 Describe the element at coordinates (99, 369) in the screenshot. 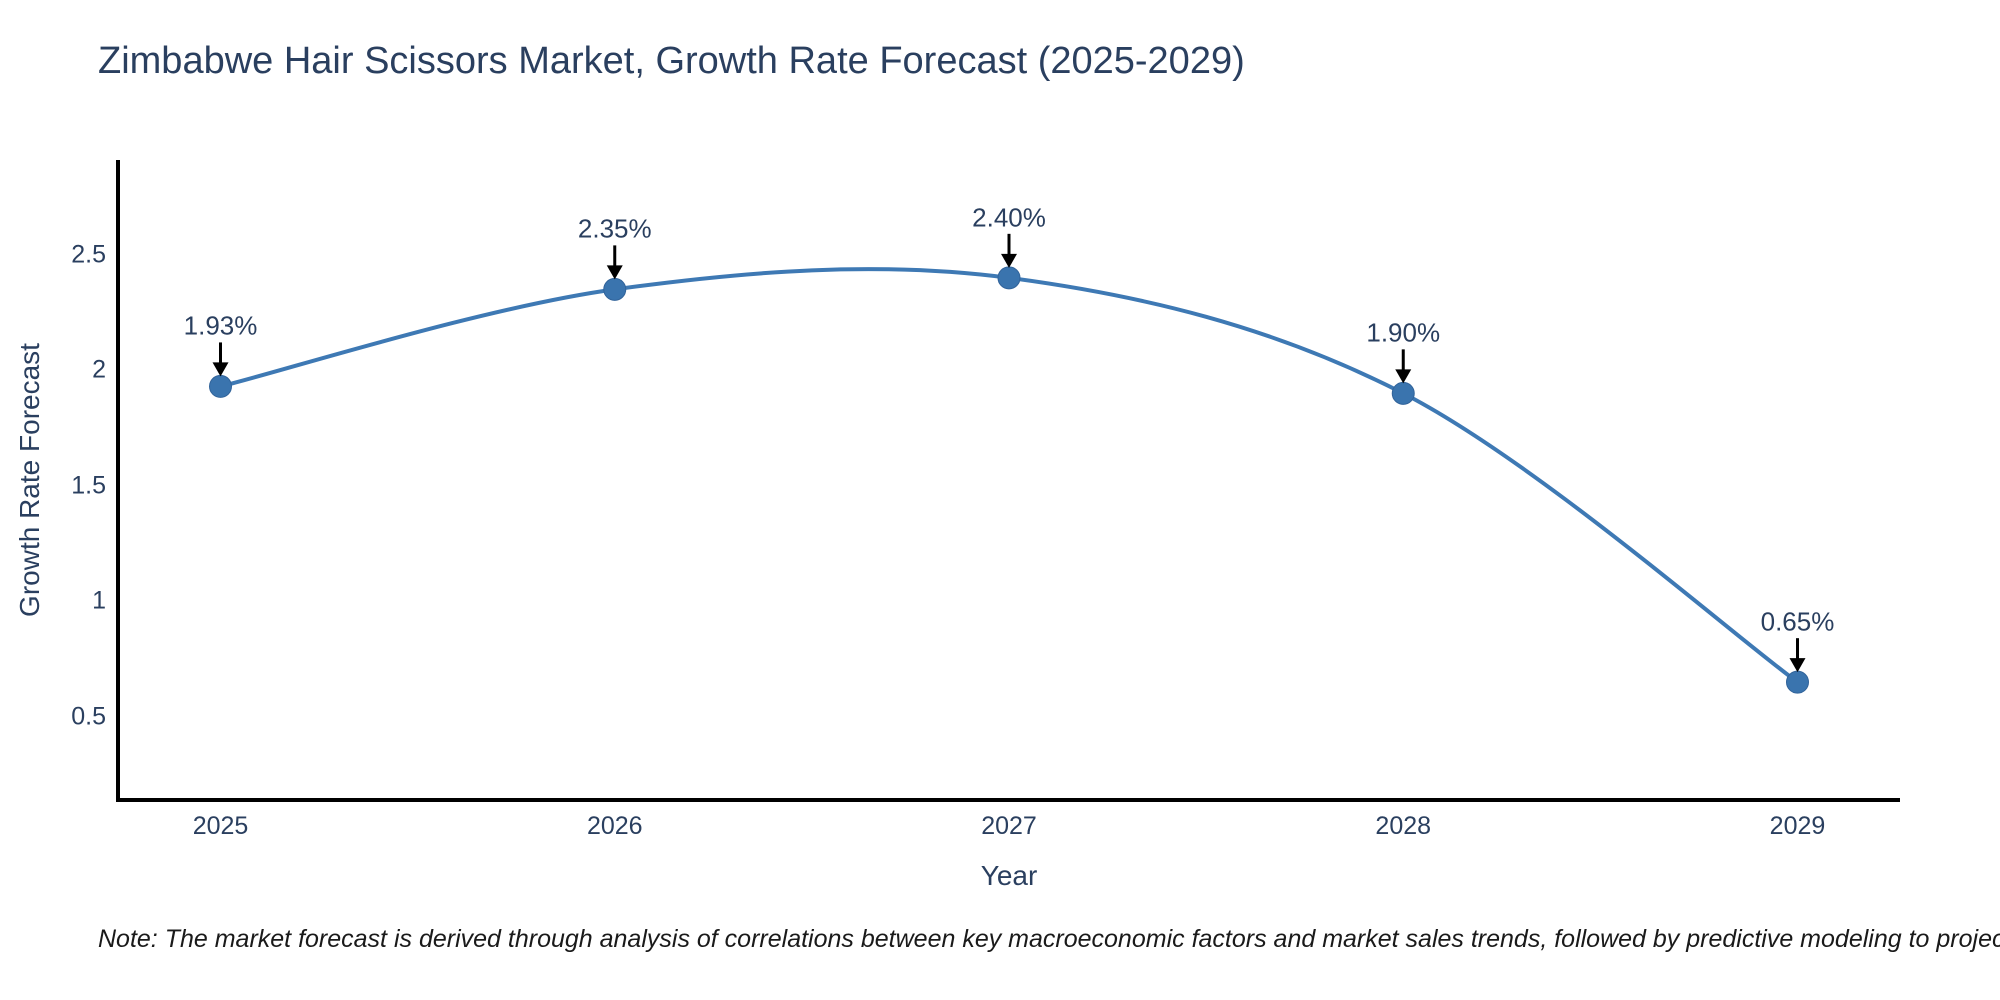

I see `y-tick-label: 2` at that location.